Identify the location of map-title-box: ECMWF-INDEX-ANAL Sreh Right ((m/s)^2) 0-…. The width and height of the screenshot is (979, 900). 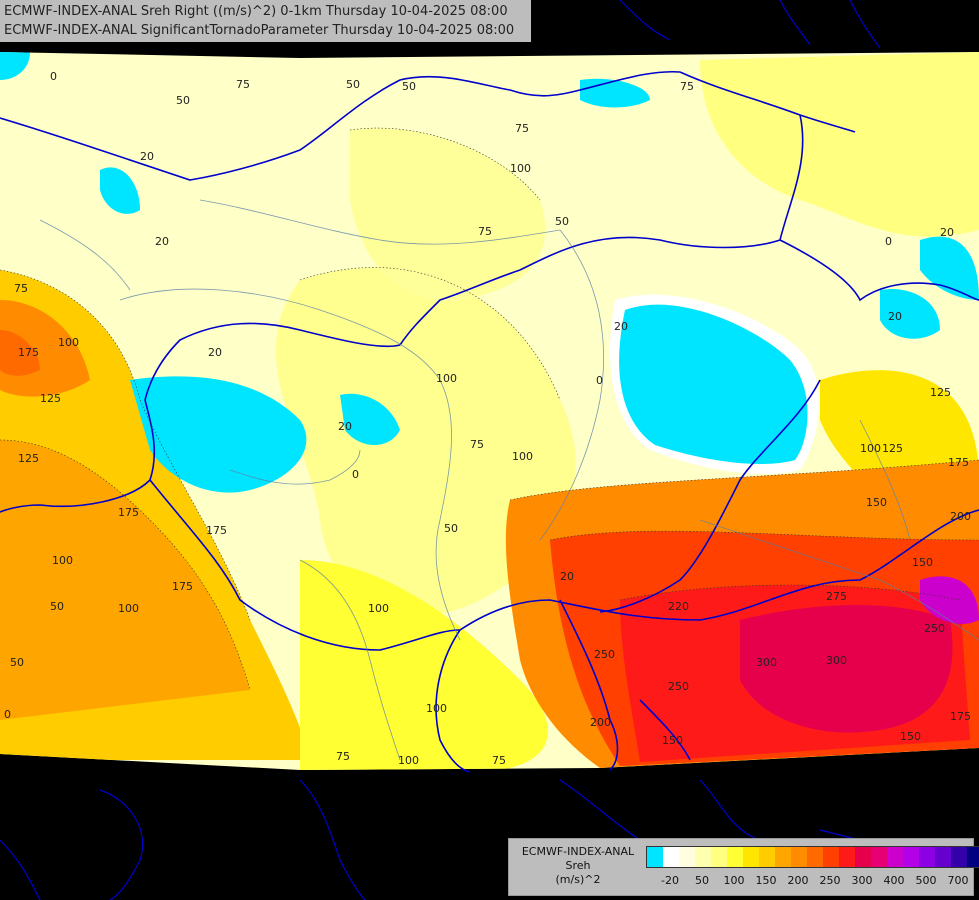
(265, 21).